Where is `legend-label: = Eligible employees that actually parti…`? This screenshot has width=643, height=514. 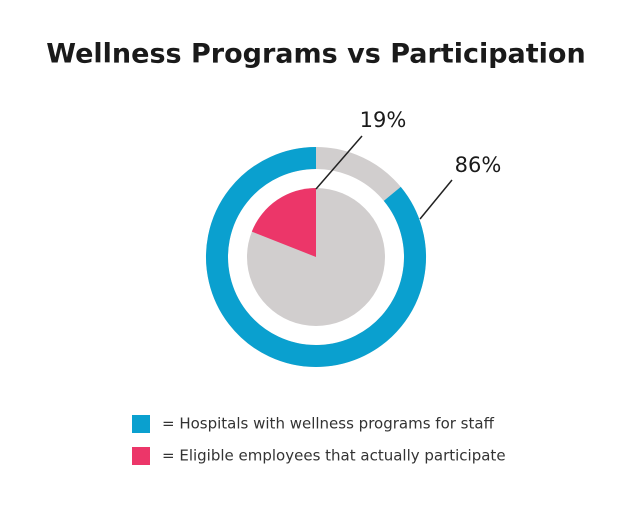 legend-label: = Eligible employees that actually parti… is located at coordinates (334, 456).